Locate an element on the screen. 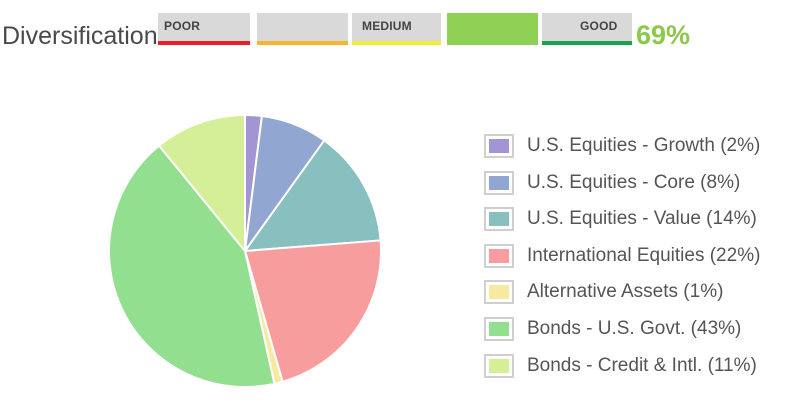 The width and height of the screenshot is (808, 406). legend-label: U.S. Equities - Core (8%) is located at coordinates (633, 183).